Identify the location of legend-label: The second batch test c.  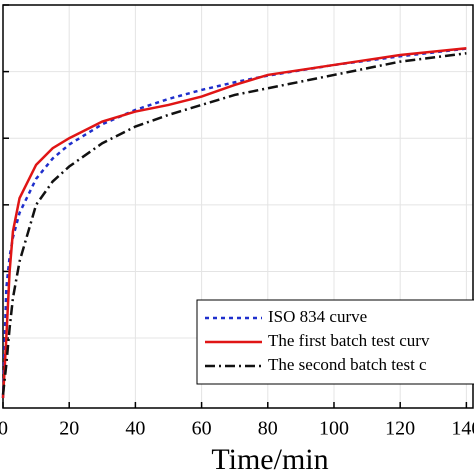
(347, 364).